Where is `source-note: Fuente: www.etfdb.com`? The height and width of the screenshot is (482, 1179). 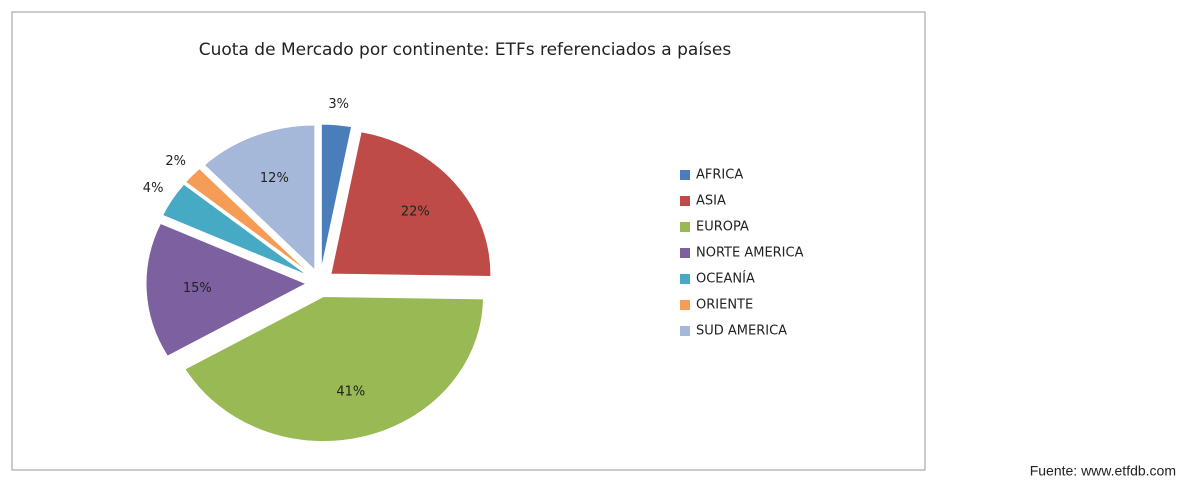
source-note: Fuente: www.etfdb.com is located at coordinates (1103, 471).